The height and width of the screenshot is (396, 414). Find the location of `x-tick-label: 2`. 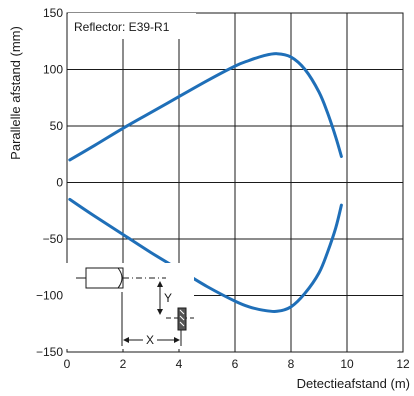

x-tick-label: 2 is located at coordinates (123, 364).